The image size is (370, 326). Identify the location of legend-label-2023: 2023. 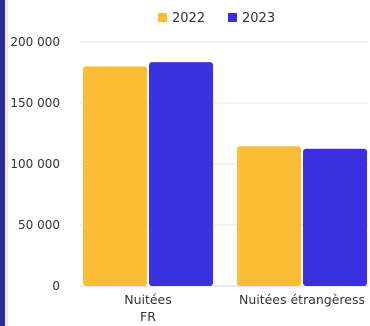
(258, 18).